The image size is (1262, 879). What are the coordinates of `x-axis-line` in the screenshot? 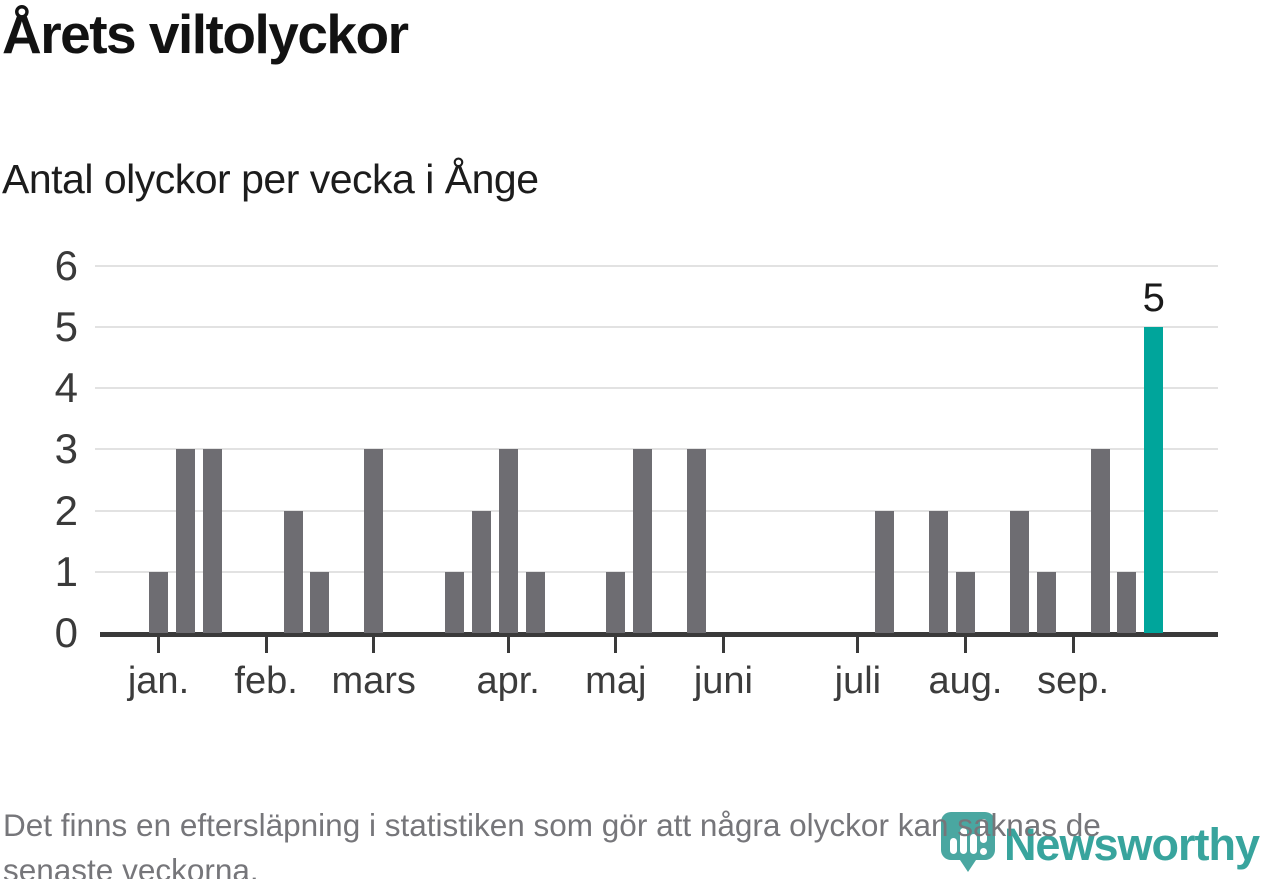 It's located at (659, 634).